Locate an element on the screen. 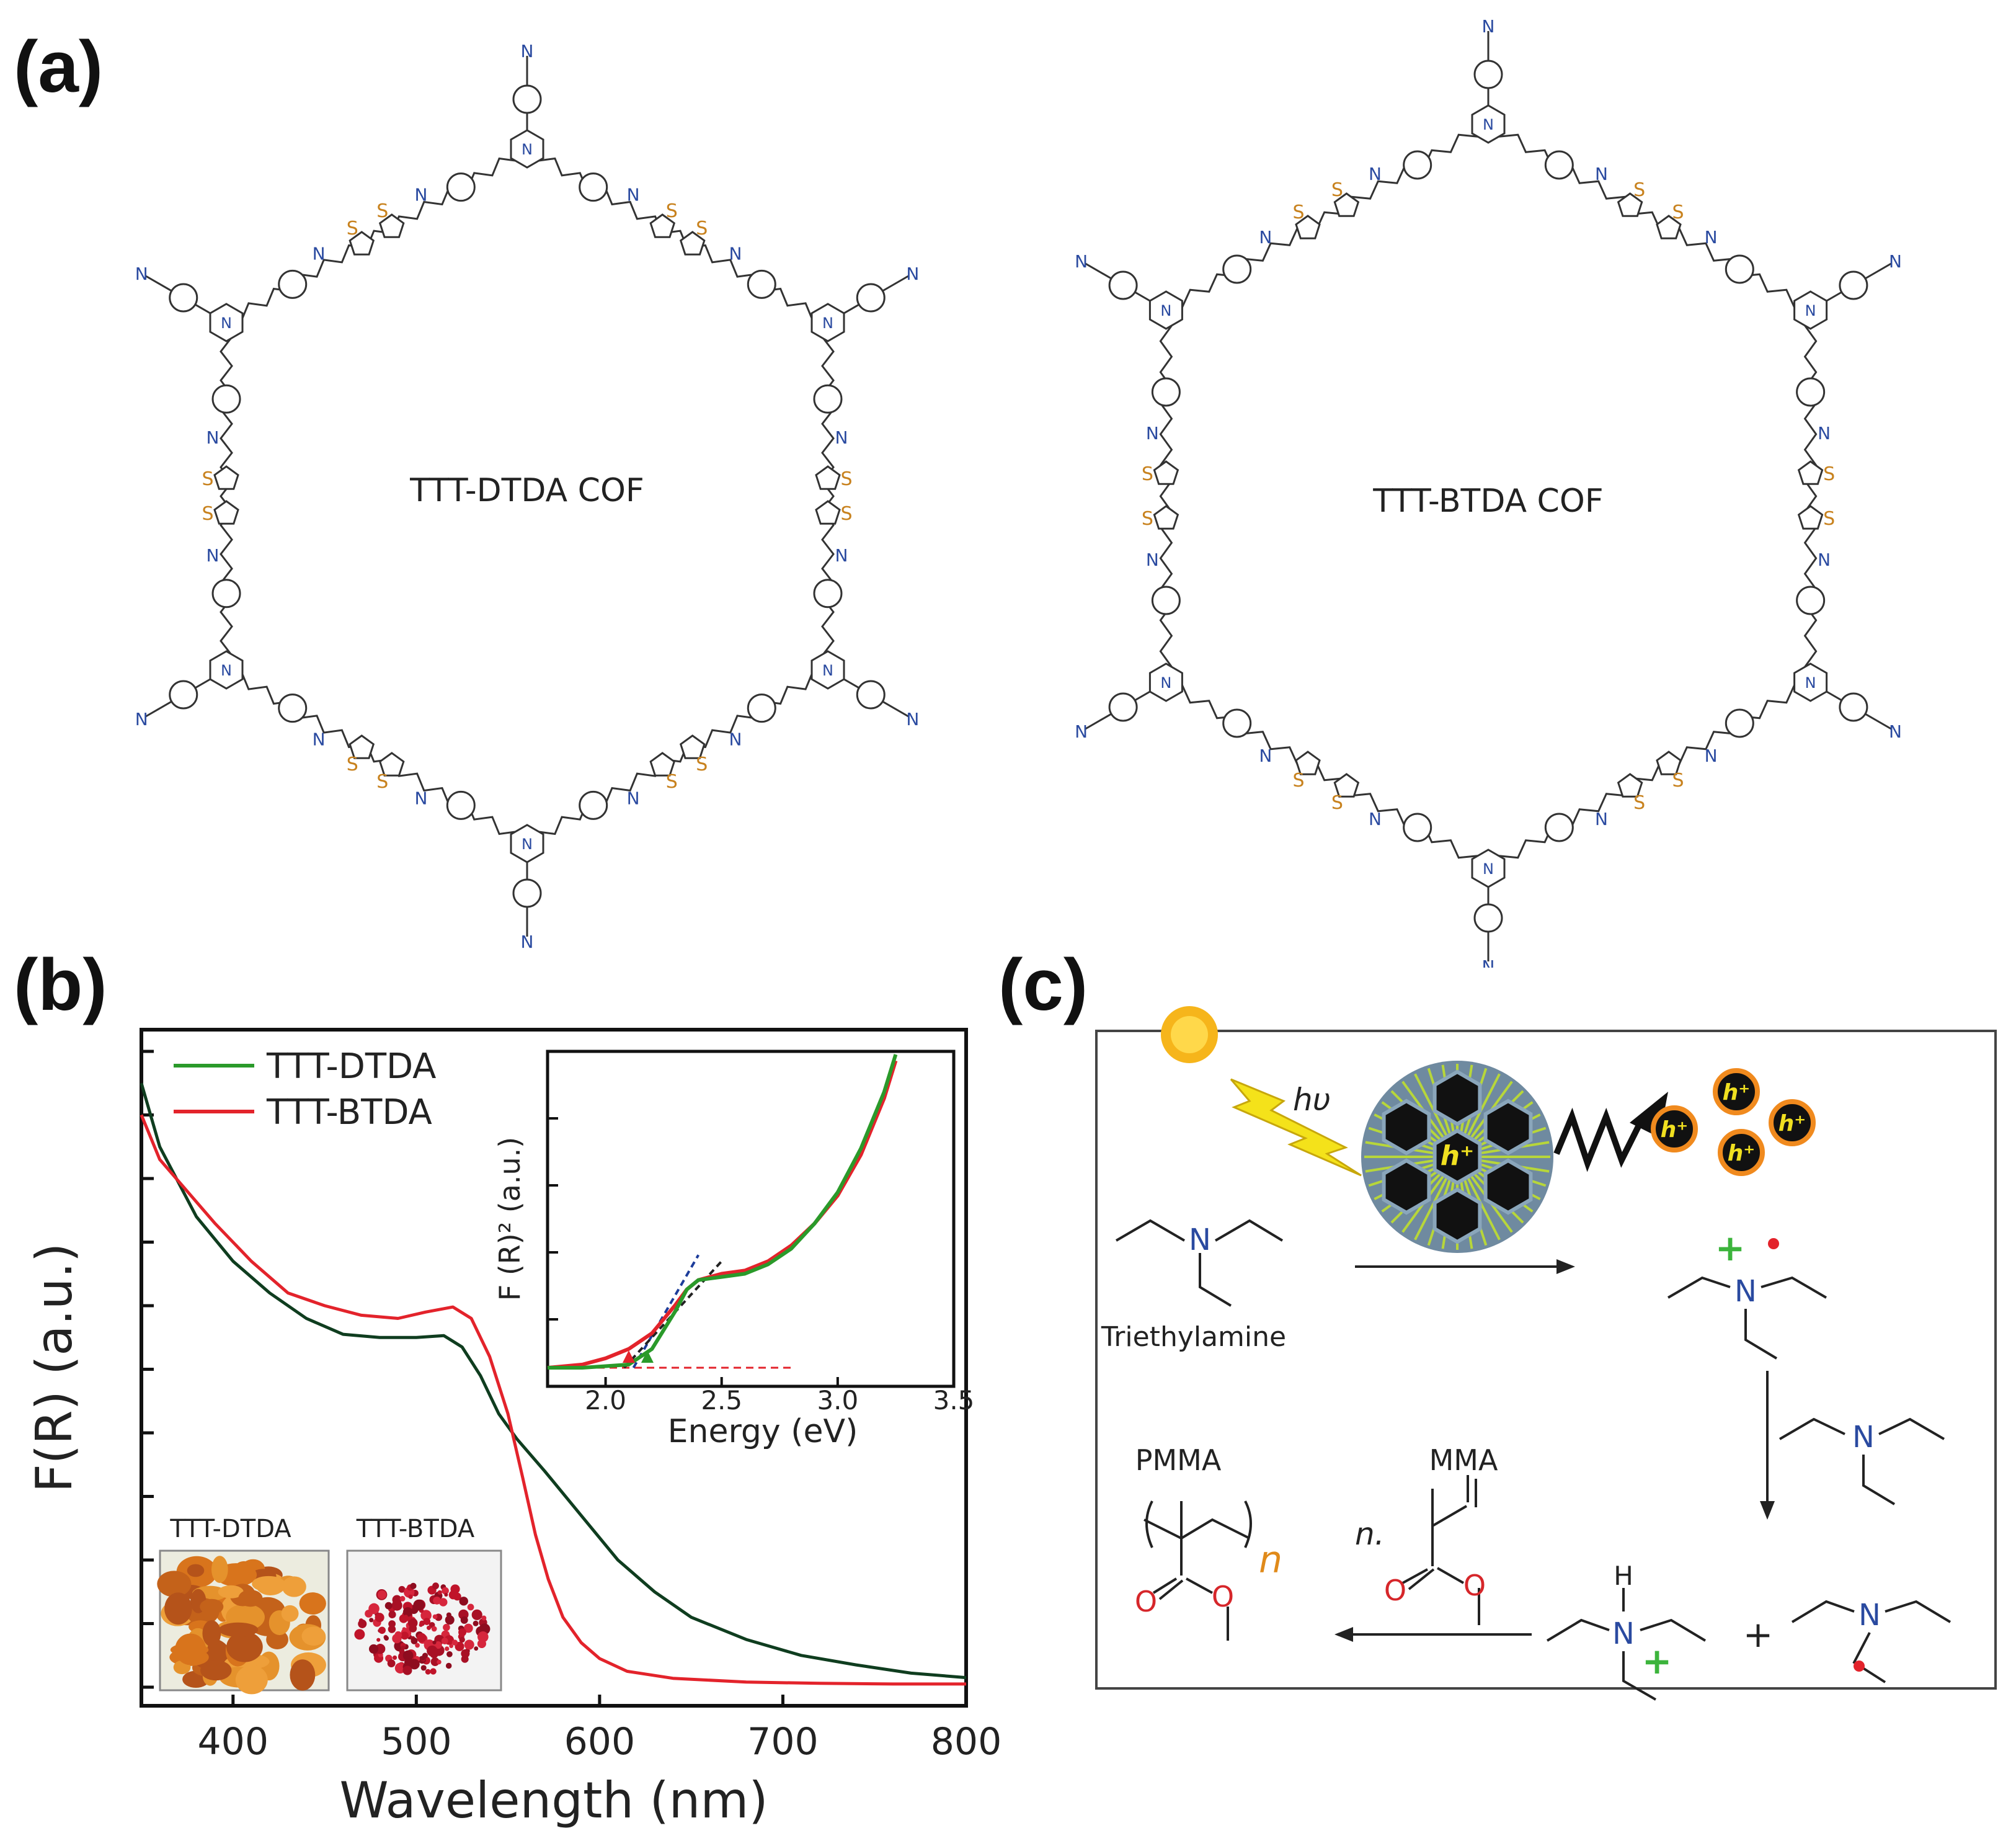  main-y-axis-label: F(R) (a.u.) is located at coordinates (54, 1367).